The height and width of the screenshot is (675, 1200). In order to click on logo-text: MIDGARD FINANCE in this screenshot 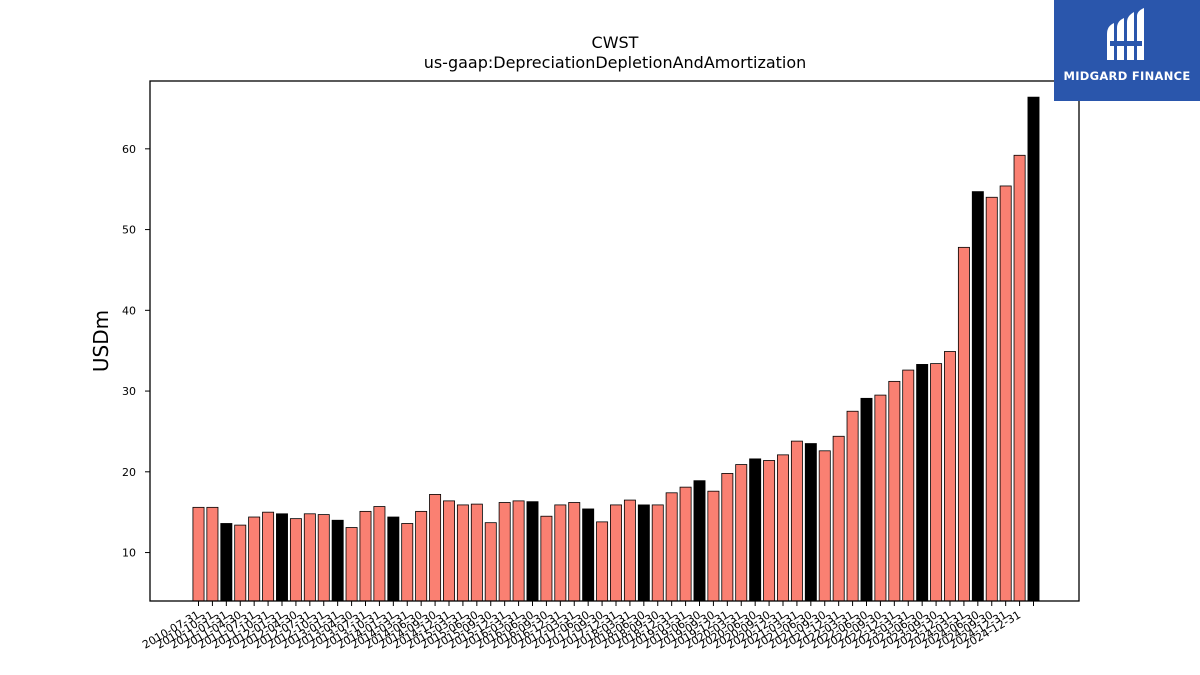, I will do `click(1127, 76)`.